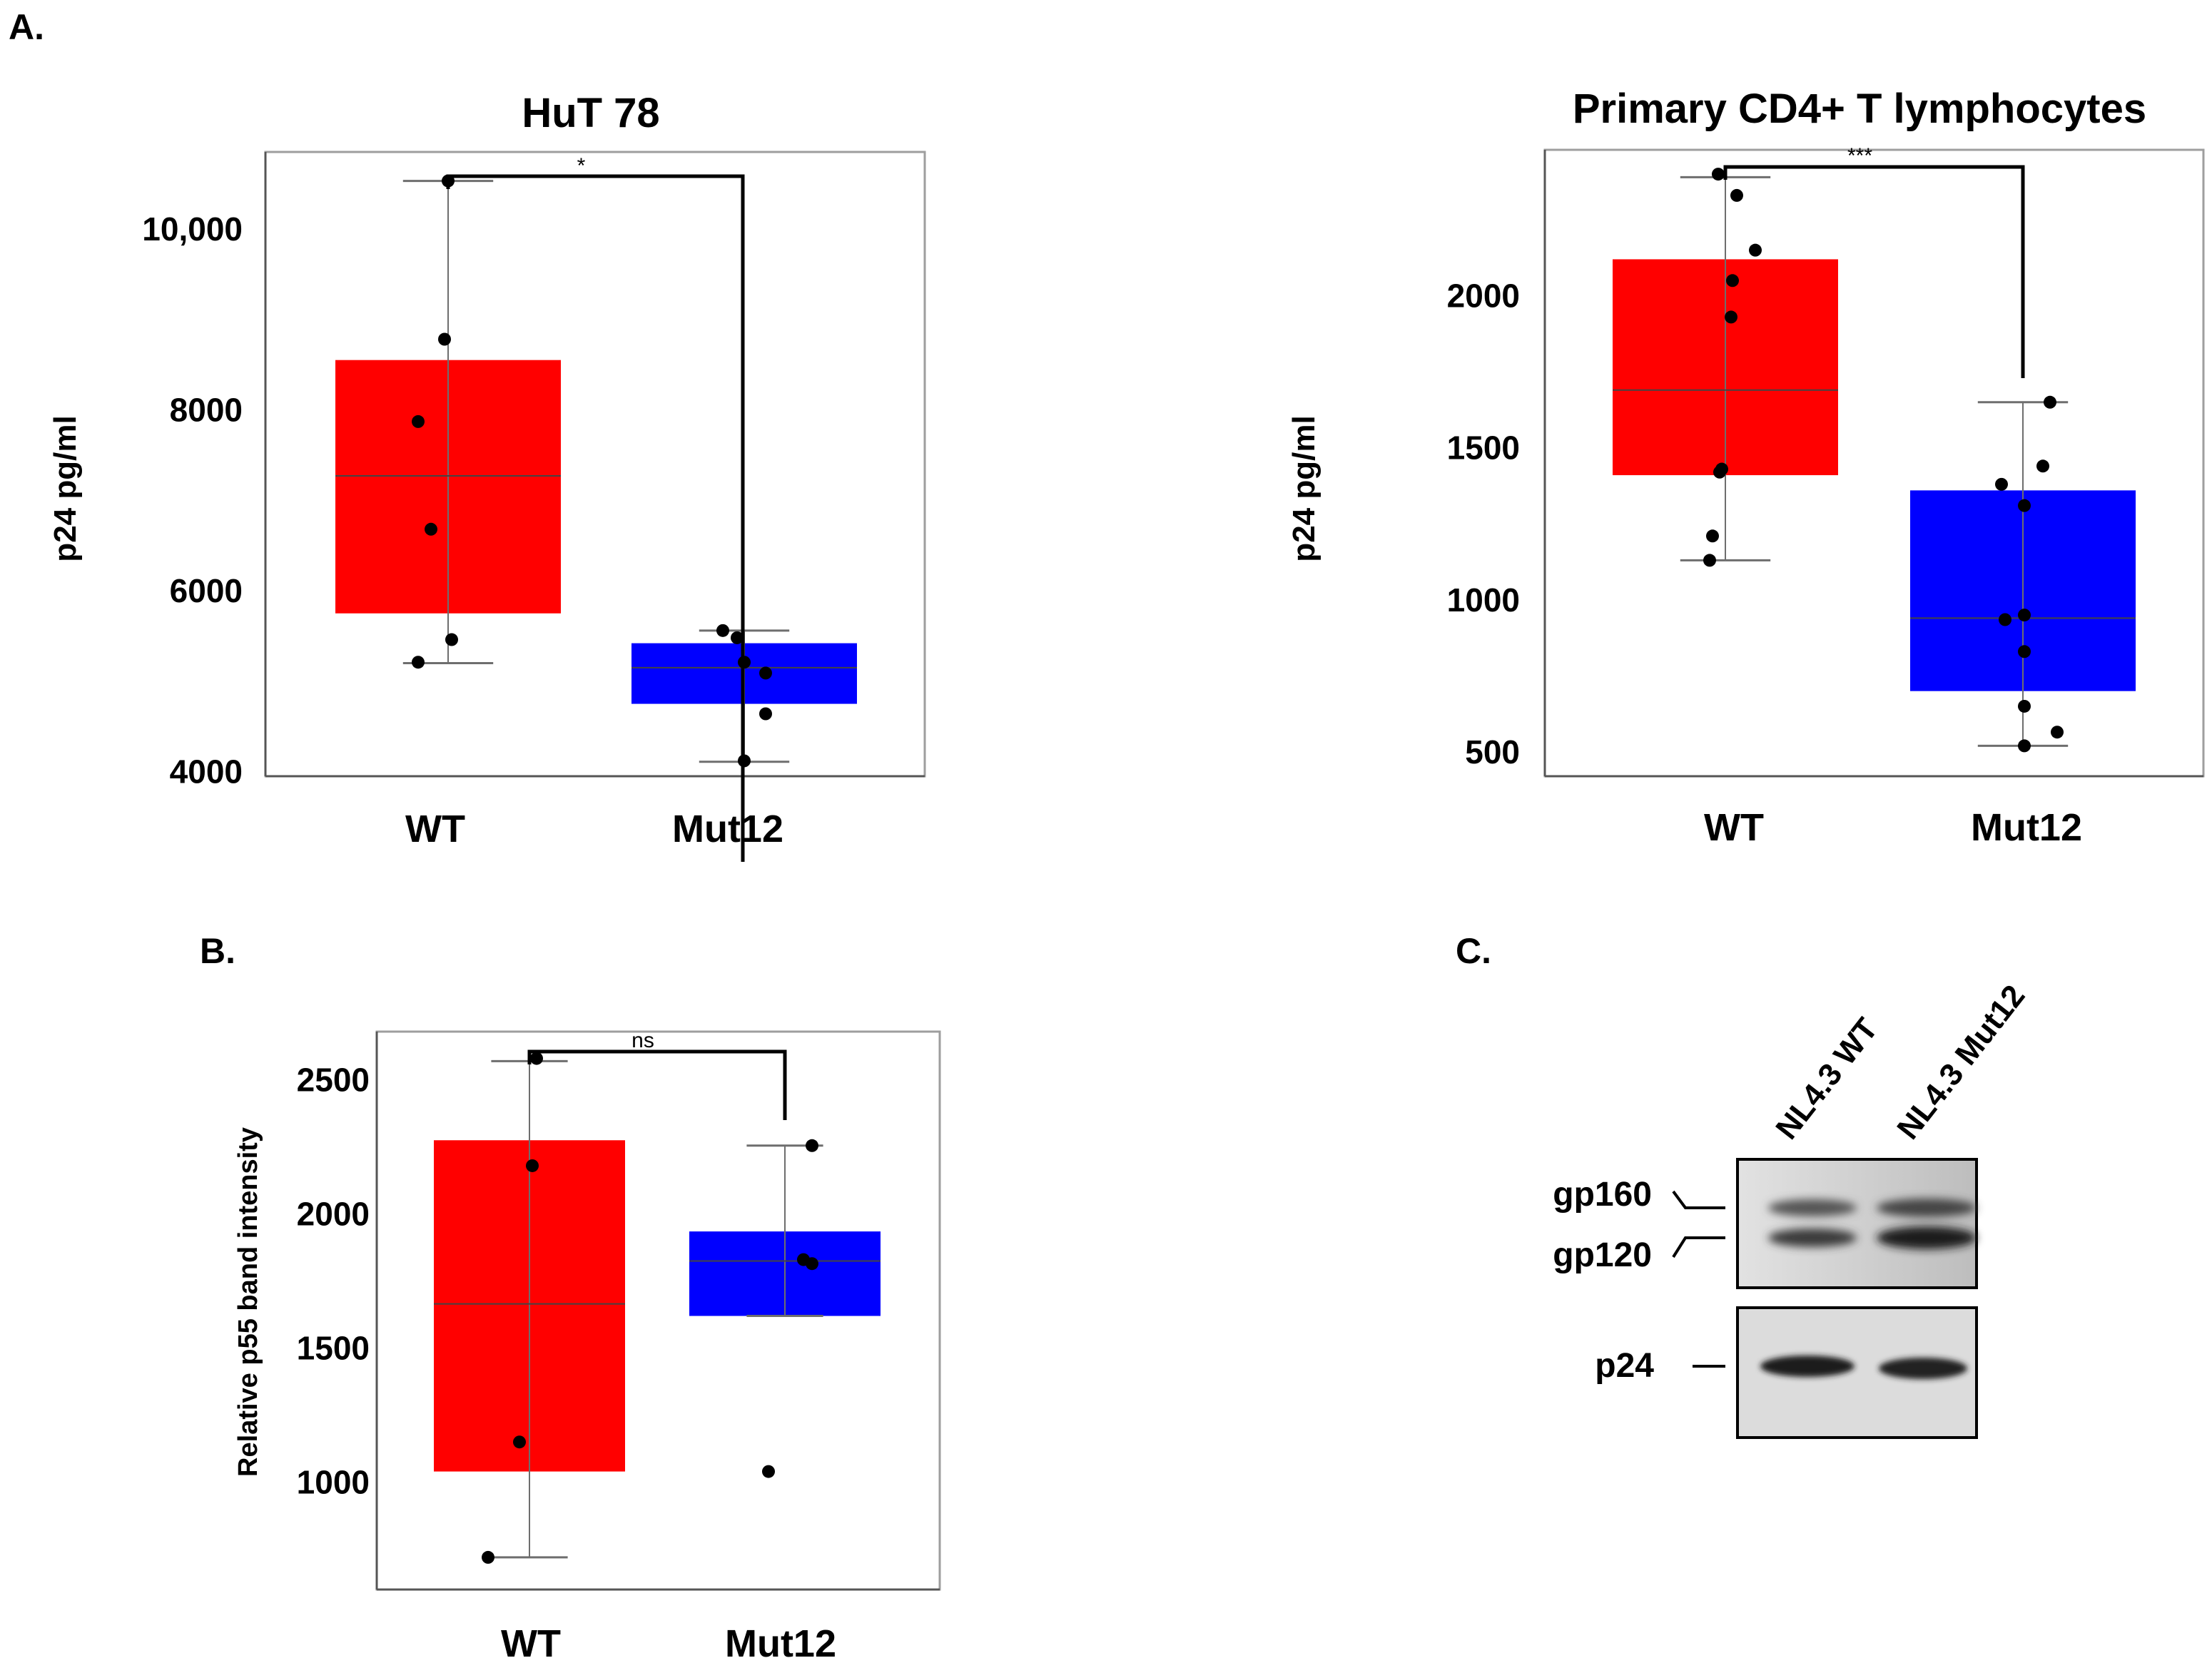 The height and width of the screenshot is (1668, 2212). What do you see at coordinates (1826, 1079) in the screenshot?
I see `lane-label-wt: NL4.3 WT` at bounding box center [1826, 1079].